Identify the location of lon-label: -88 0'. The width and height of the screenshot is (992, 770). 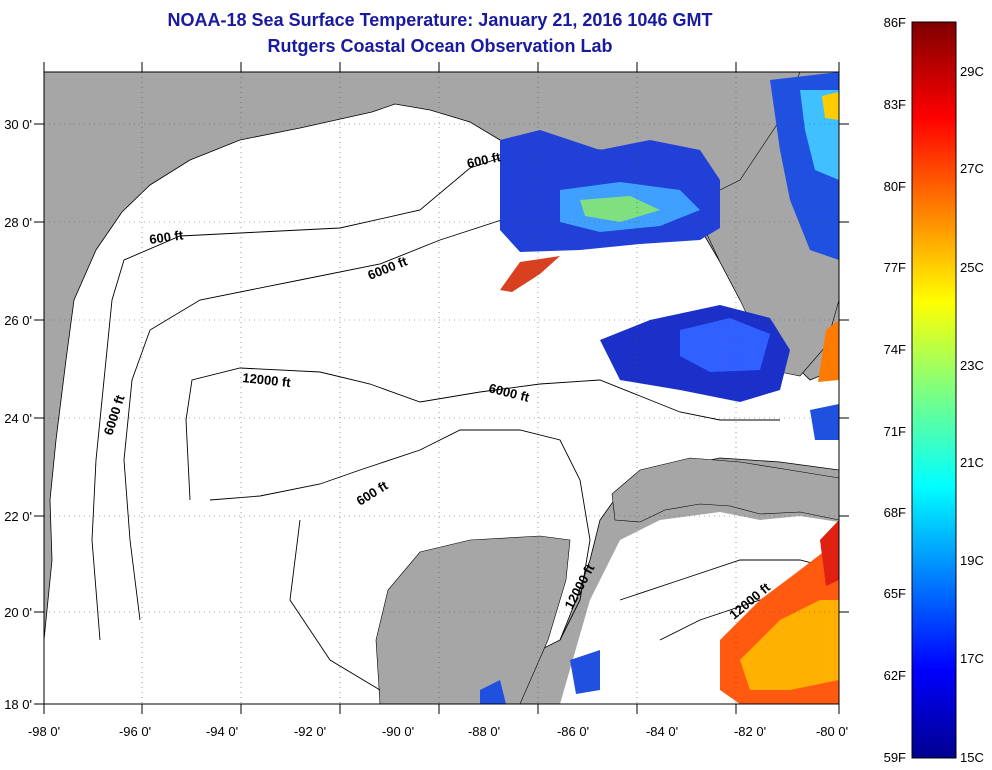
(484, 731).